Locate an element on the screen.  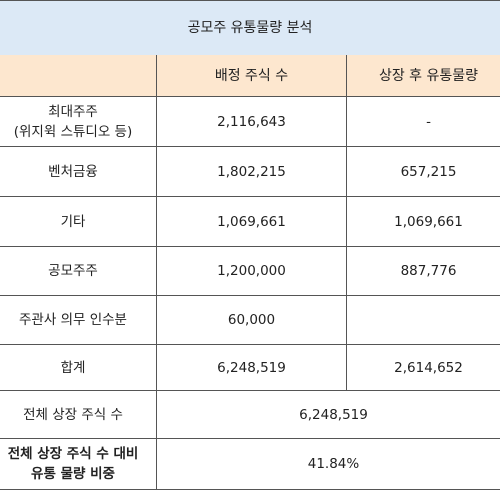
allotted-cell: 6,248,519 is located at coordinates (252, 367).